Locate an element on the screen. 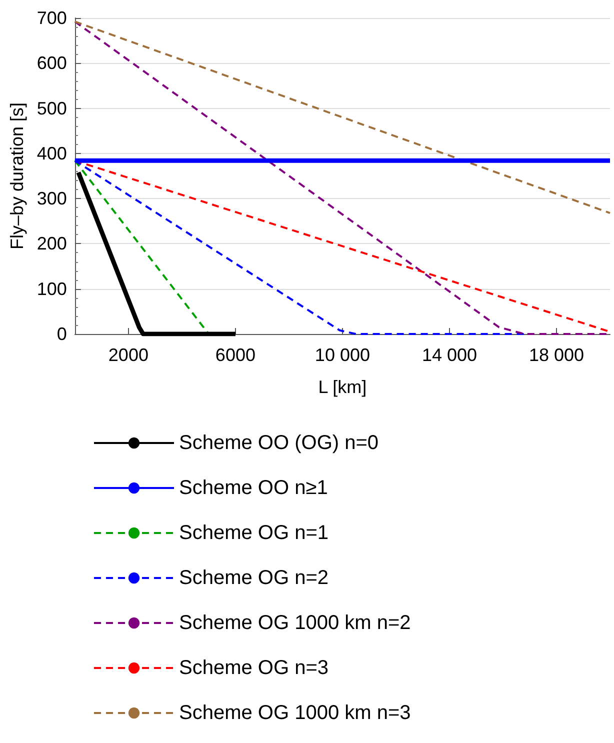 This screenshot has width=614, height=743. y-tick-label: 200 is located at coordinates (51, 244).